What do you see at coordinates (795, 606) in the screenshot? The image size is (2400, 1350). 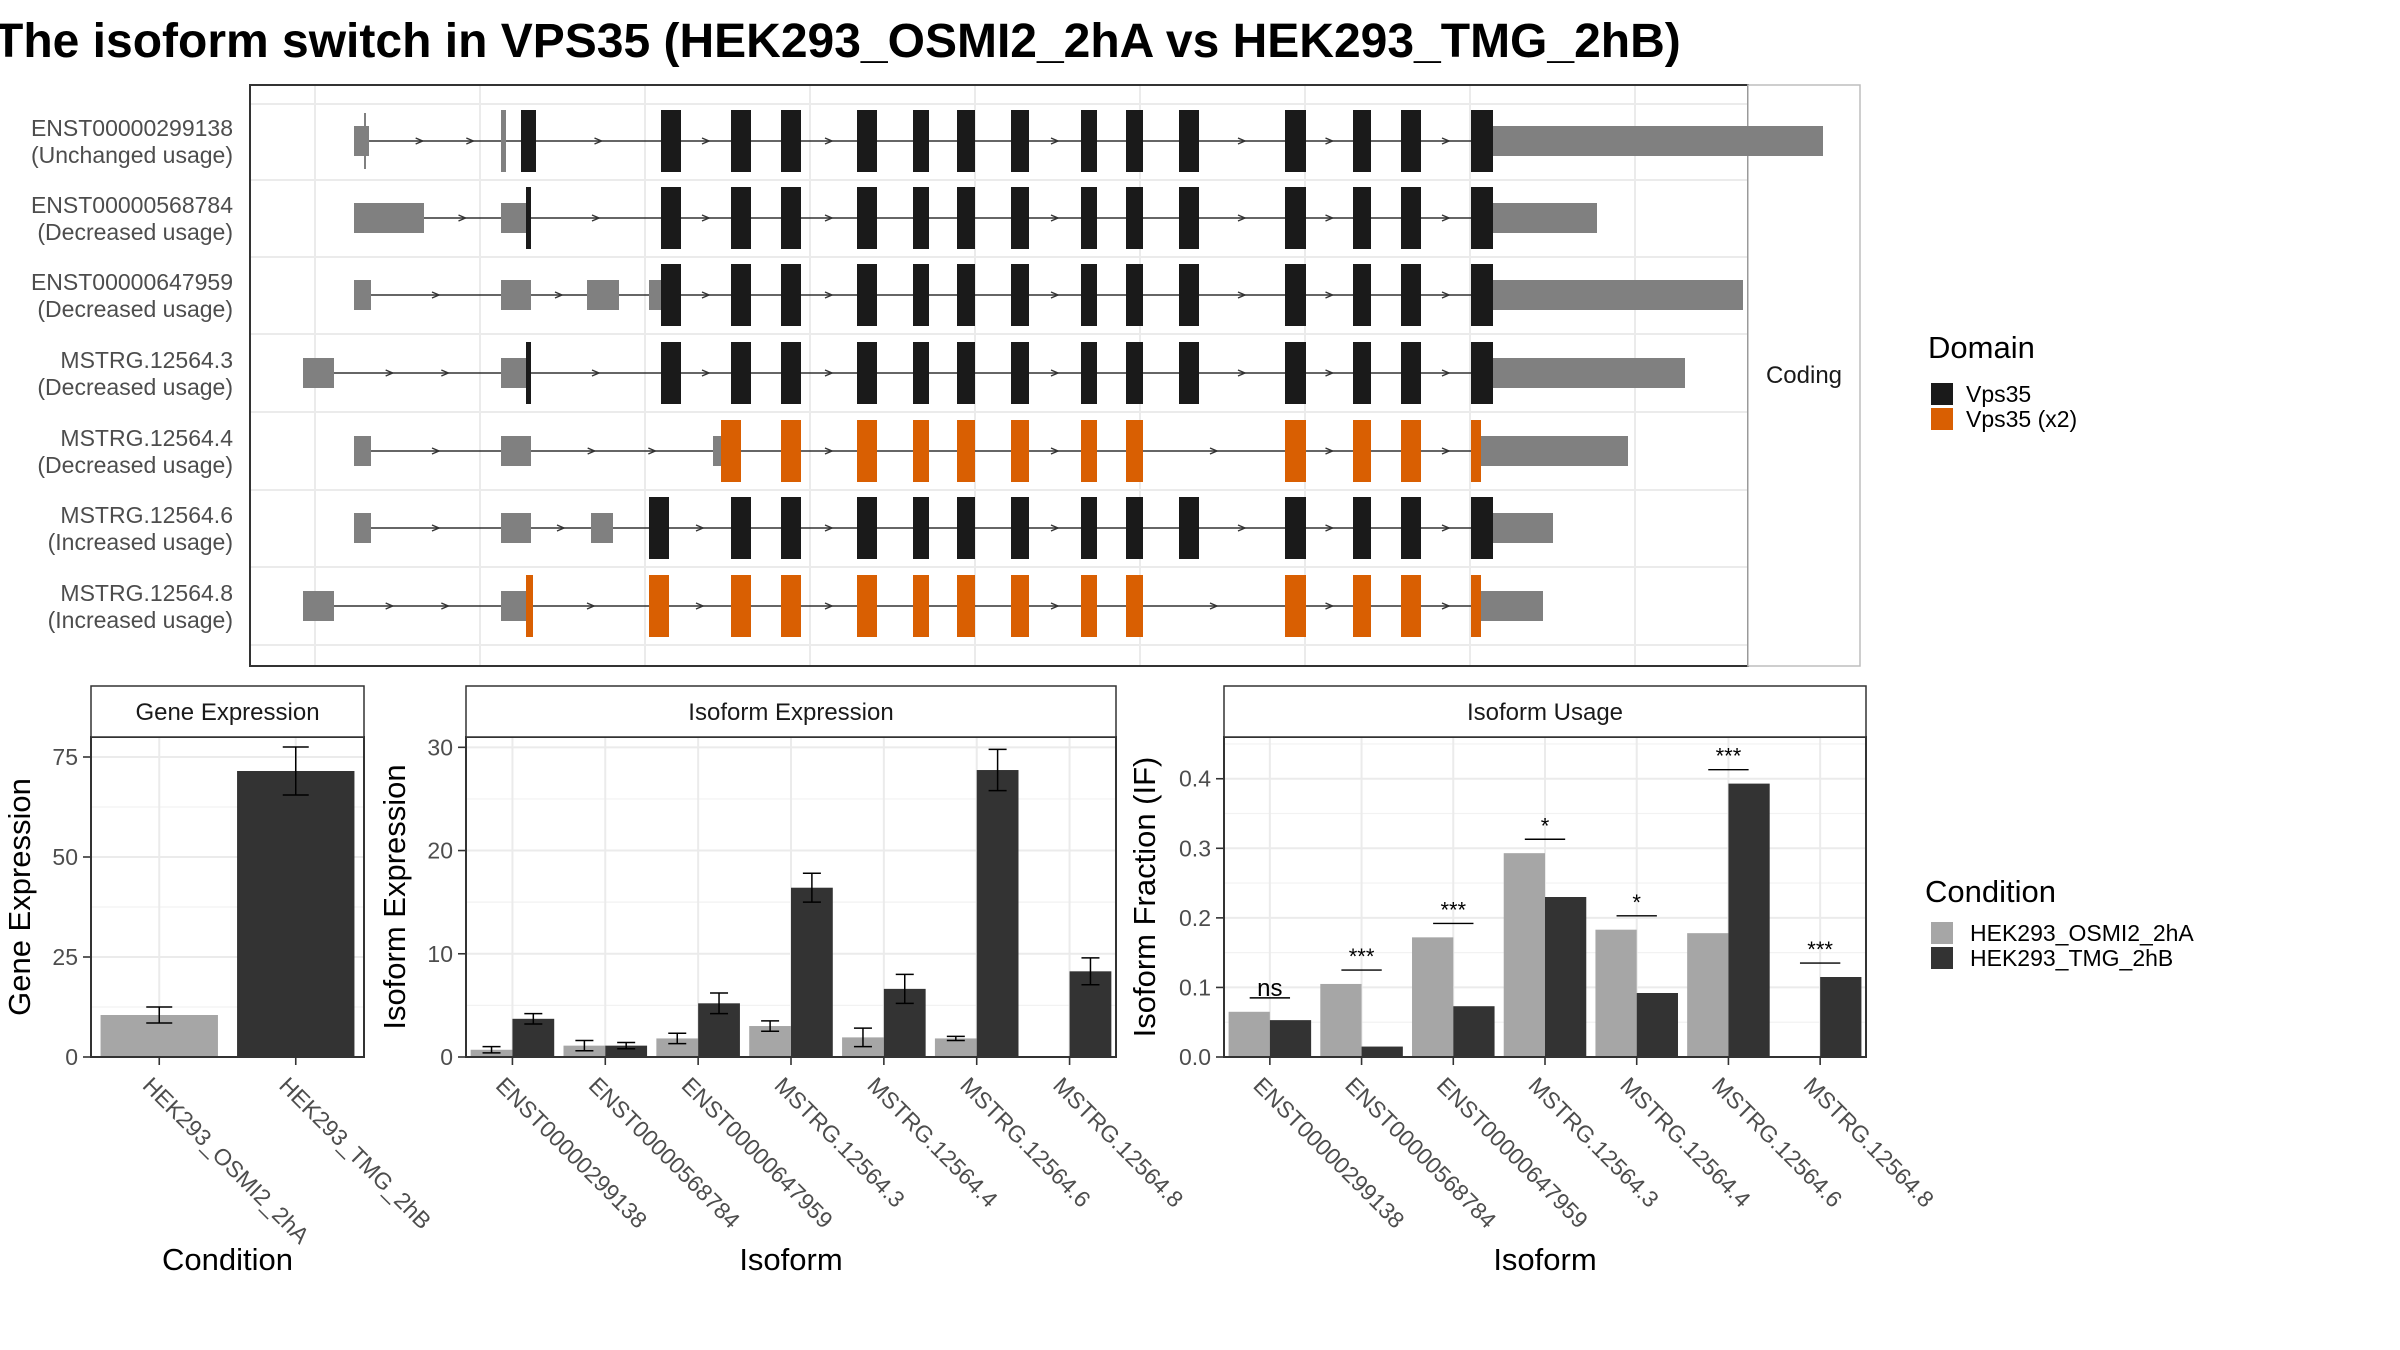 I see `transcript-row: MSTRG.12564.8(Increased usage)` at bounding box center [795, 606].